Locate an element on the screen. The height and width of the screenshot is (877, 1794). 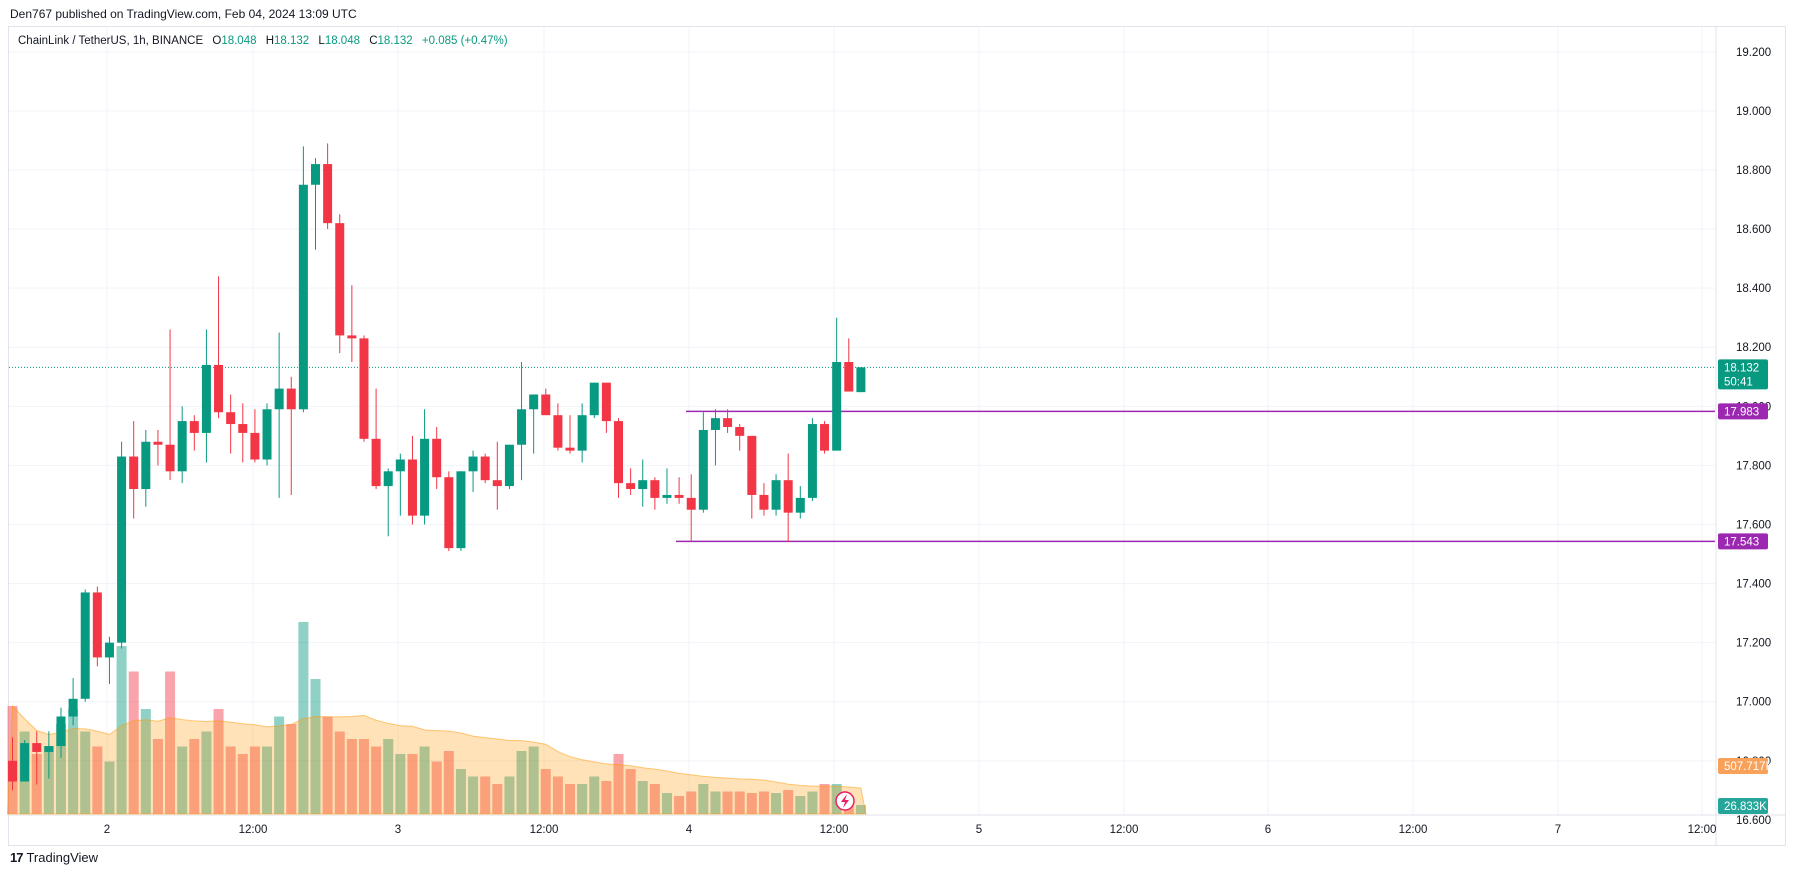
price-tick-label: 17.000 is located at coordinates (1753, 703).